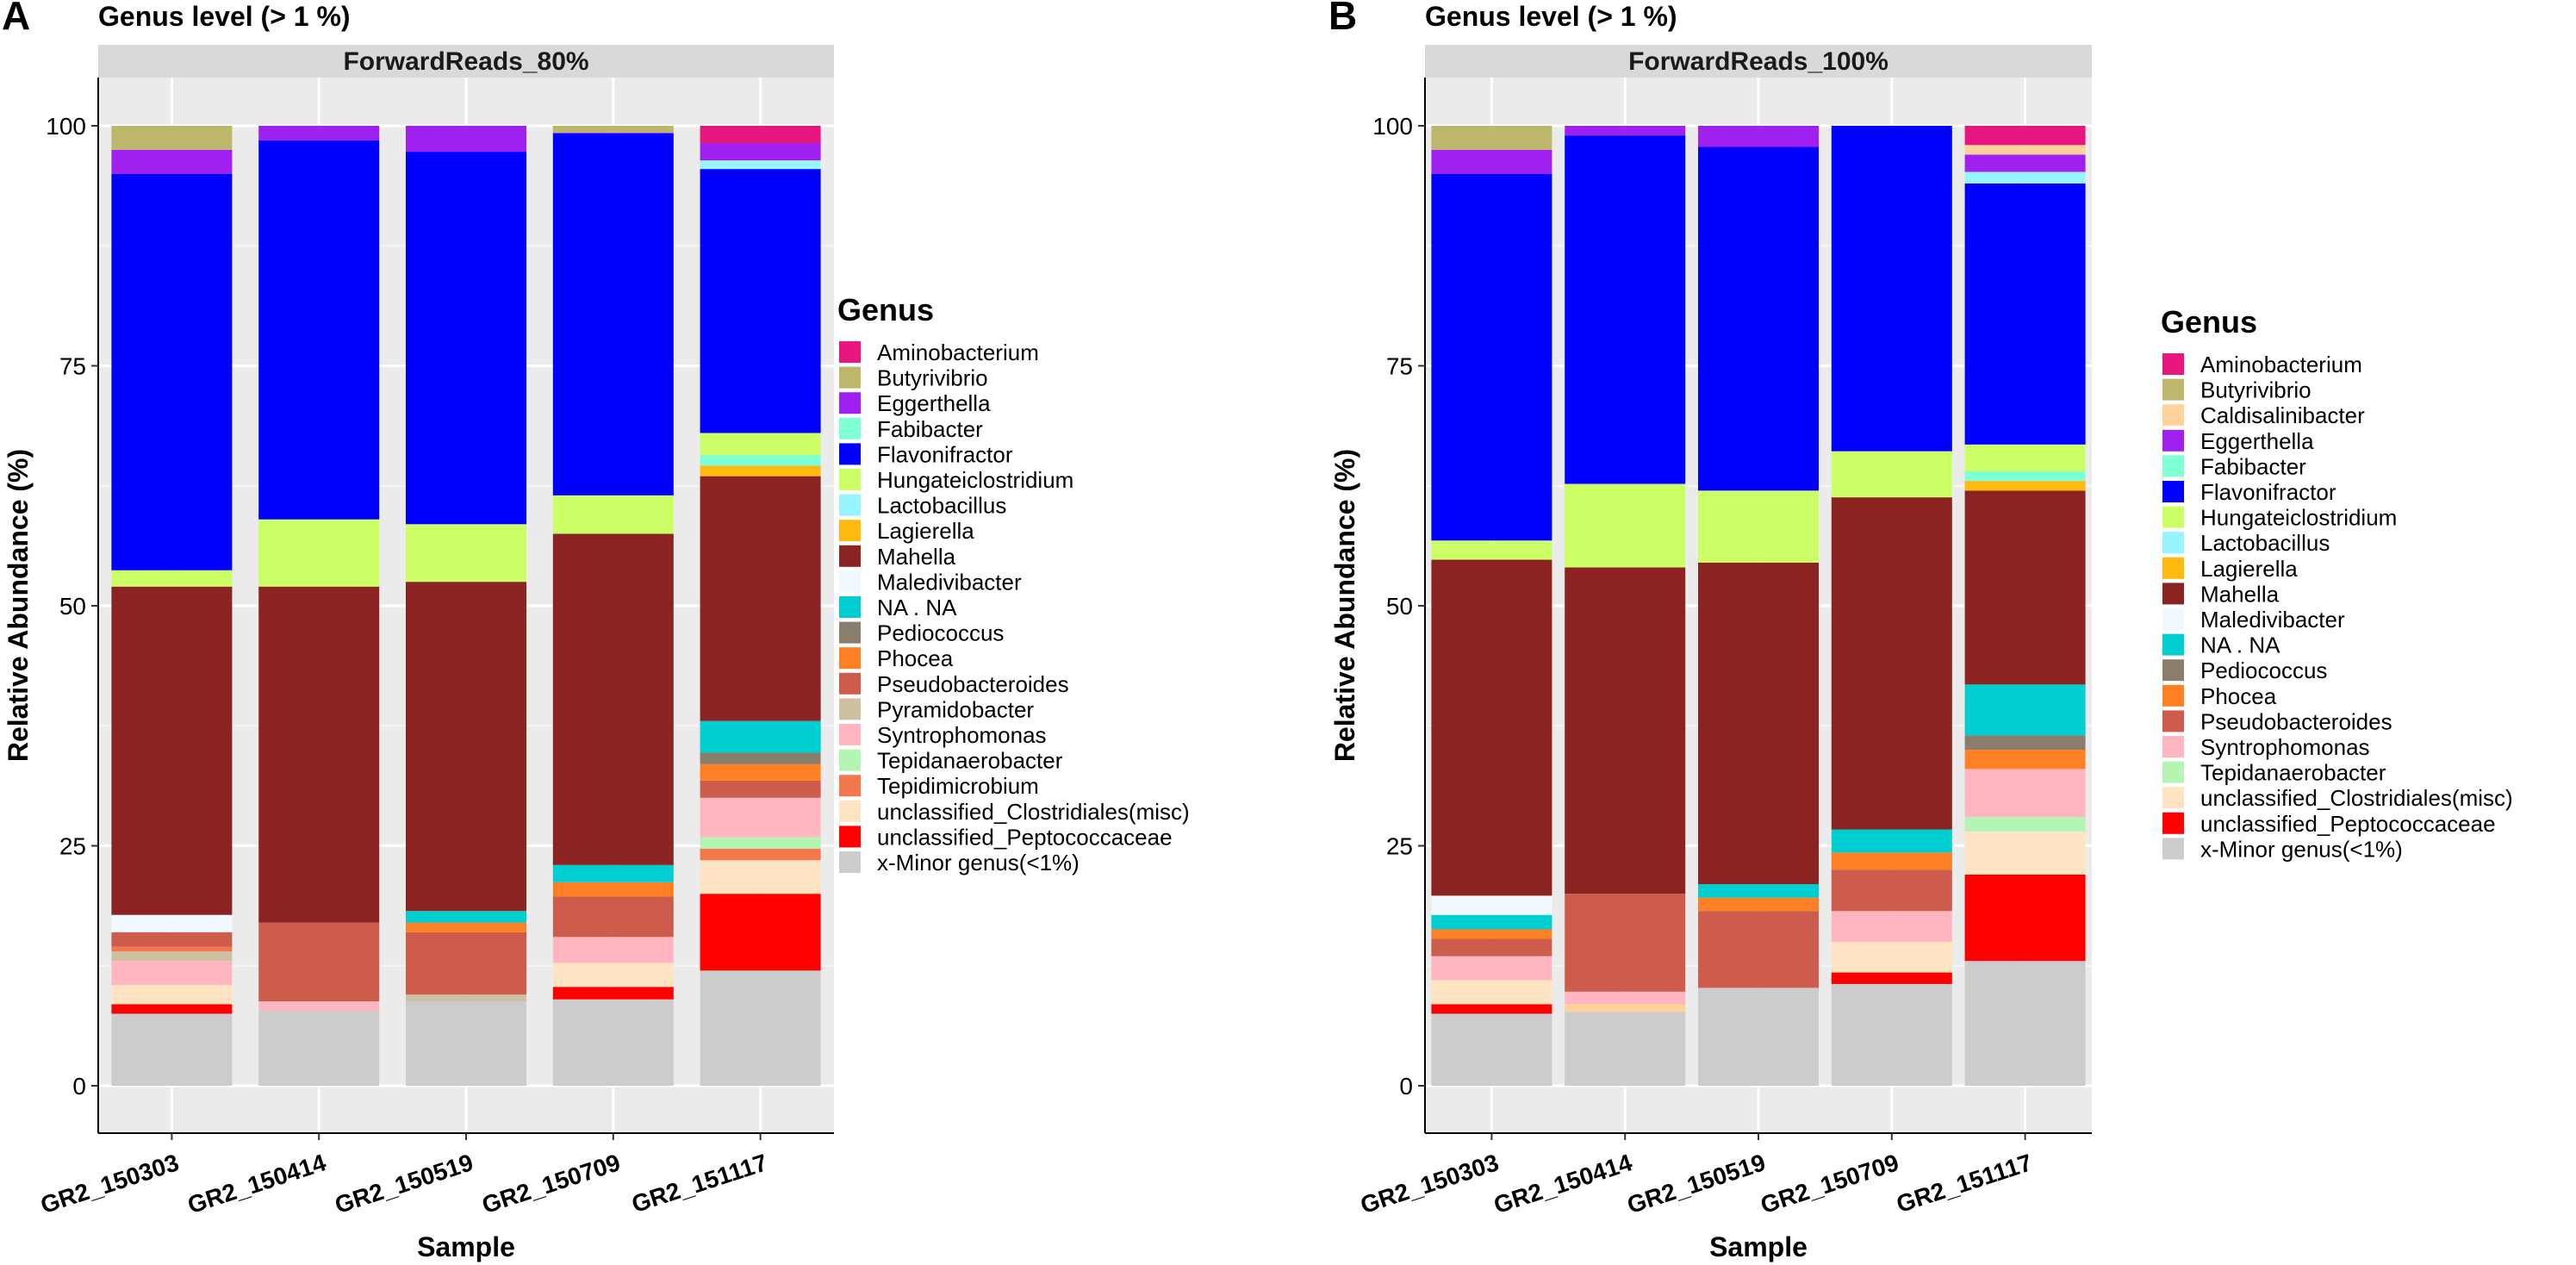  Describe the element at coordinates (1034, 812) in the screenshot. I see `legend-label: unclassified_Clostridiales(misc)` at that location.